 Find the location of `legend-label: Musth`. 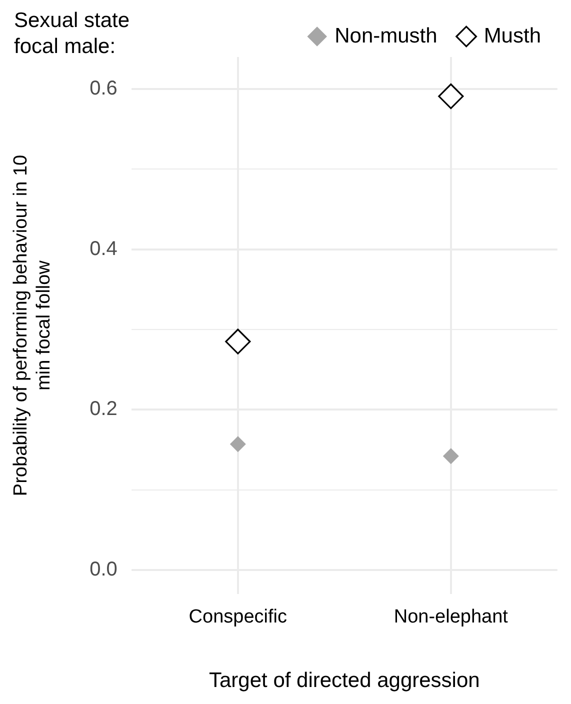

legend-label: Musth is located at coordinates (512, 36).